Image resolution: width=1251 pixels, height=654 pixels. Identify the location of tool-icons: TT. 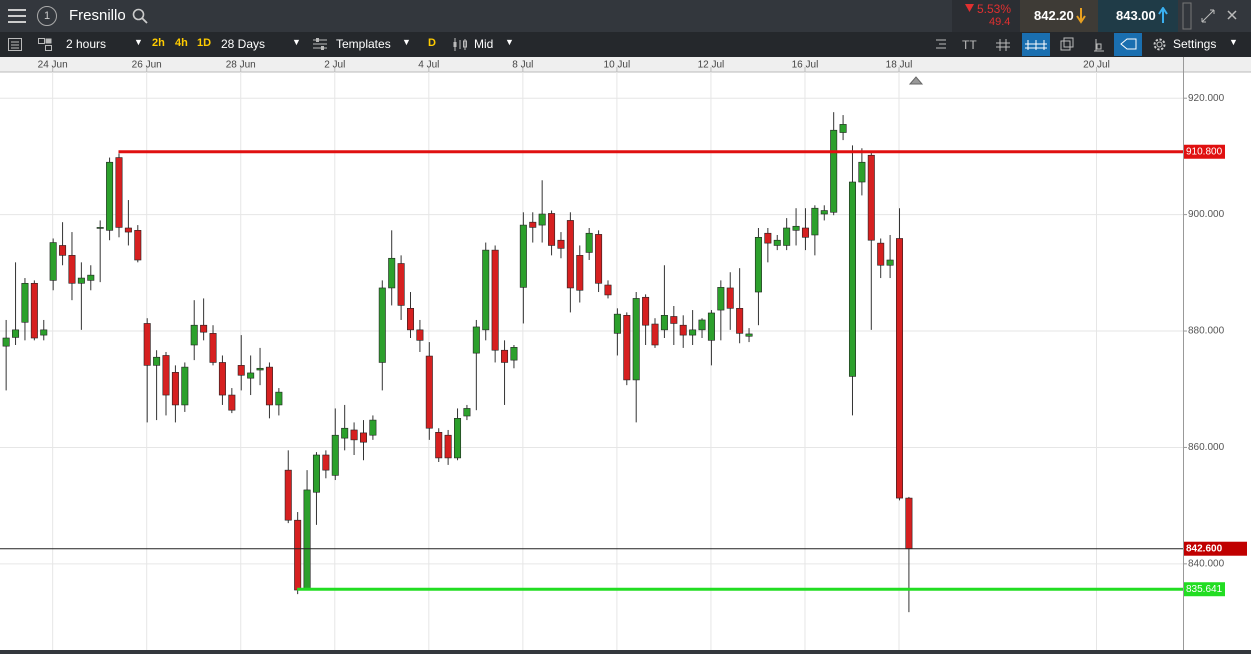
(1038, 44).